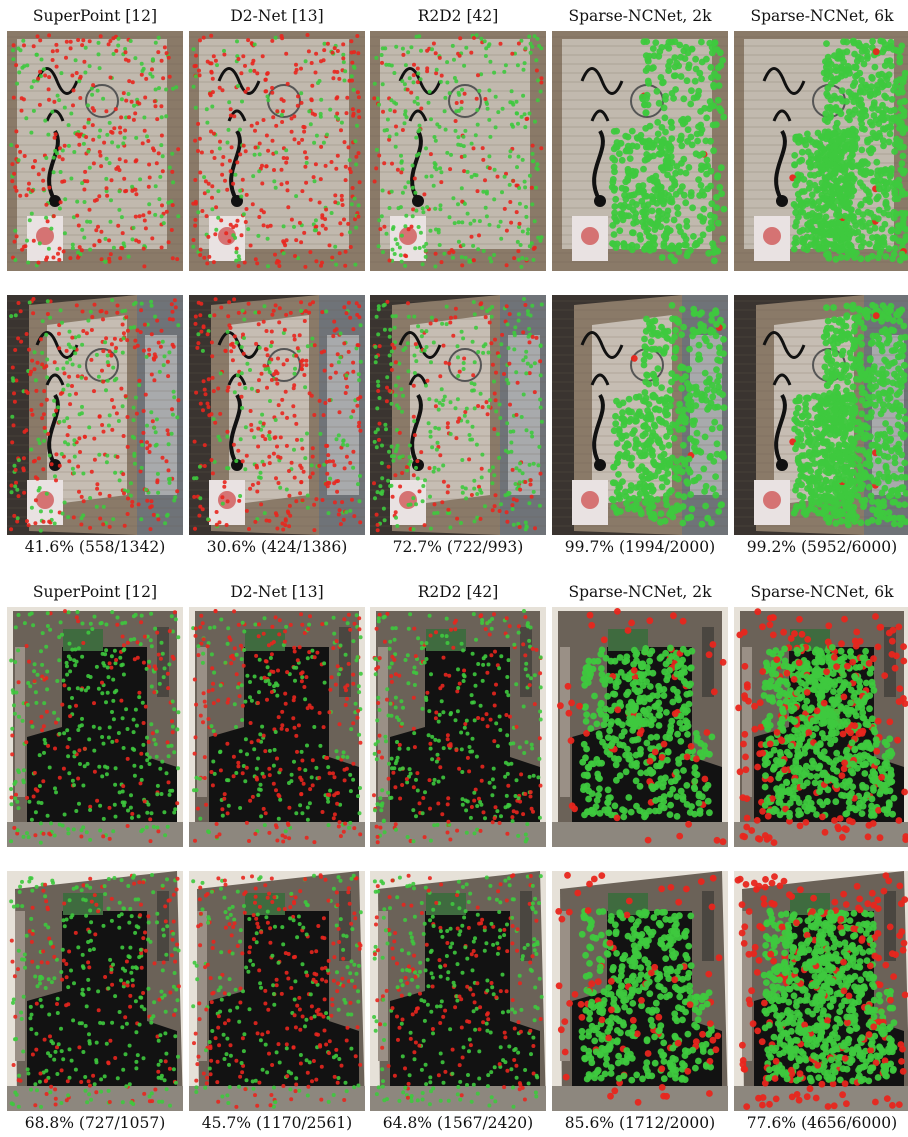  Describe the element at coordinates (277, 415) in the screenshot. I see `panel-image` at that location.